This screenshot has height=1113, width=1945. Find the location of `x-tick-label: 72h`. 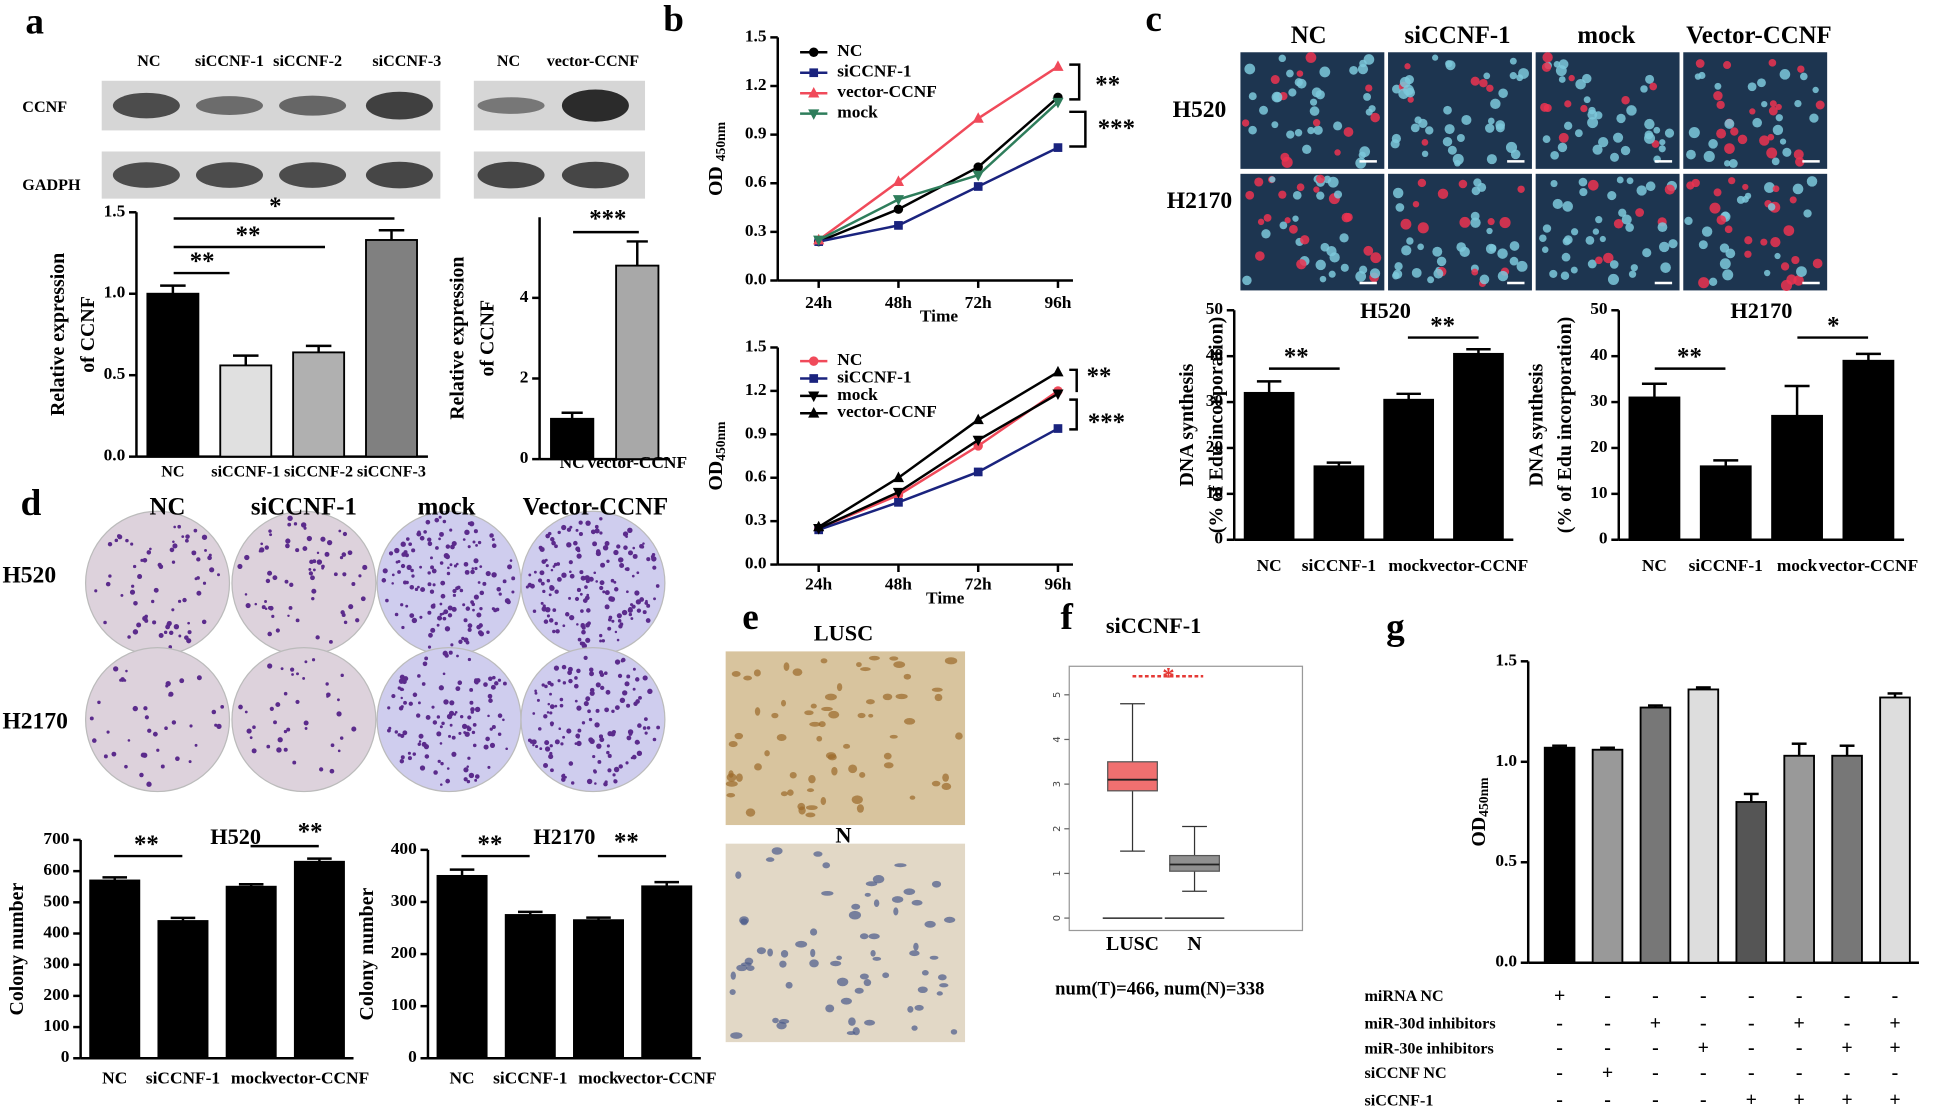

x-tick-label: 72h is located at coordinates (978, 302).